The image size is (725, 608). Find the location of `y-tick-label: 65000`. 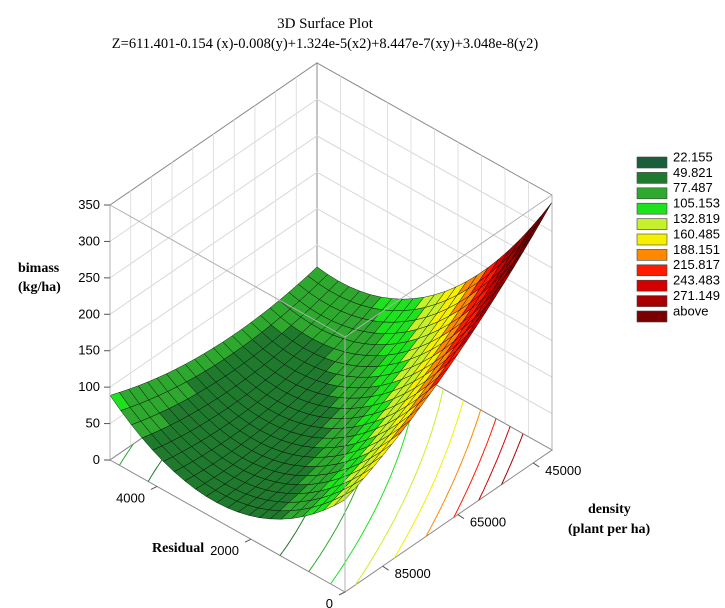

y-tick-label: 65000 is located at coordinates (488, 522).